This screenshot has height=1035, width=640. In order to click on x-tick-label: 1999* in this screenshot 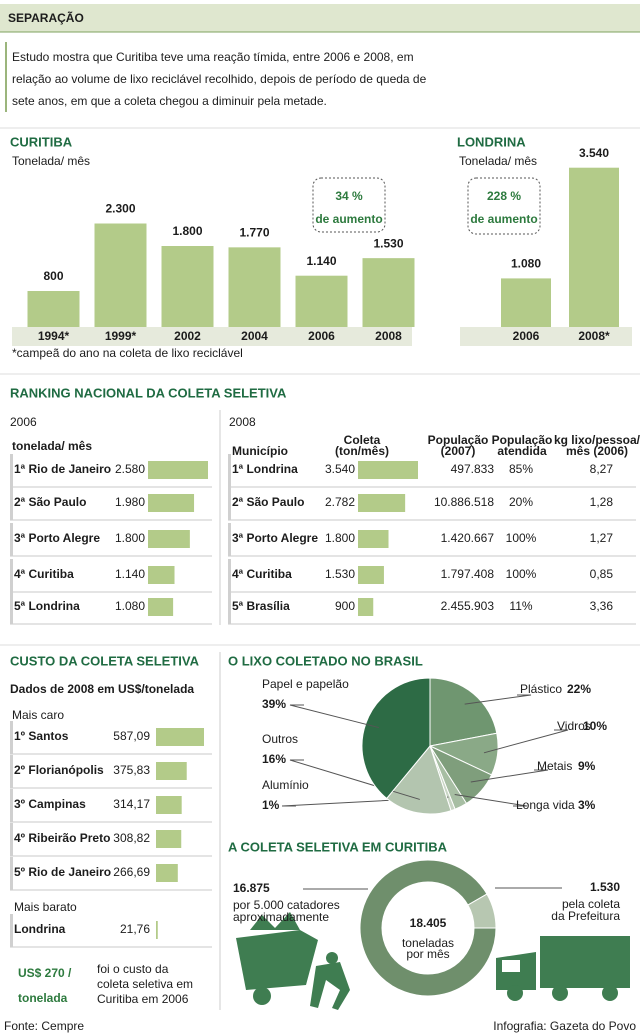, I will do `click(121, 336)`.